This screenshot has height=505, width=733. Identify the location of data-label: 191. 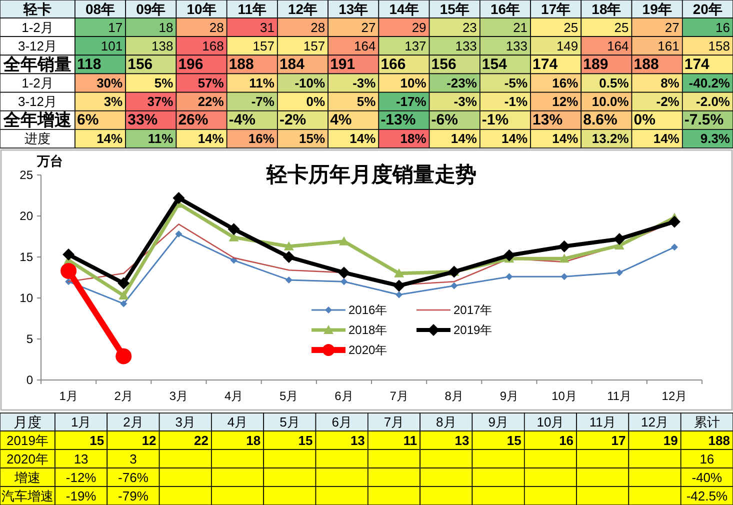
(343, 64).